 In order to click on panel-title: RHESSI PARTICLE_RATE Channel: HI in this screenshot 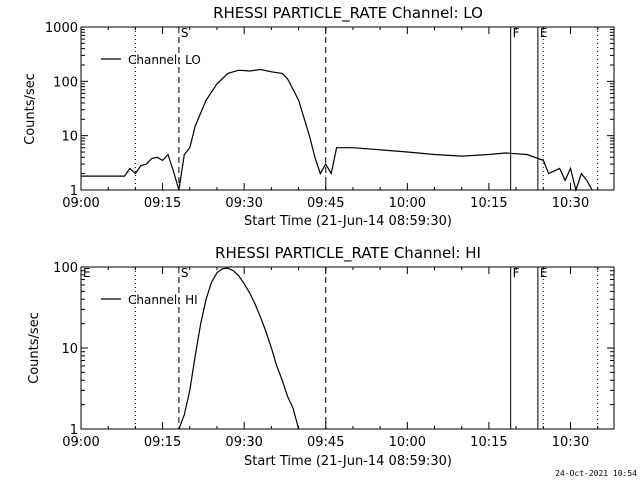, I will do `click(348, 253)`.